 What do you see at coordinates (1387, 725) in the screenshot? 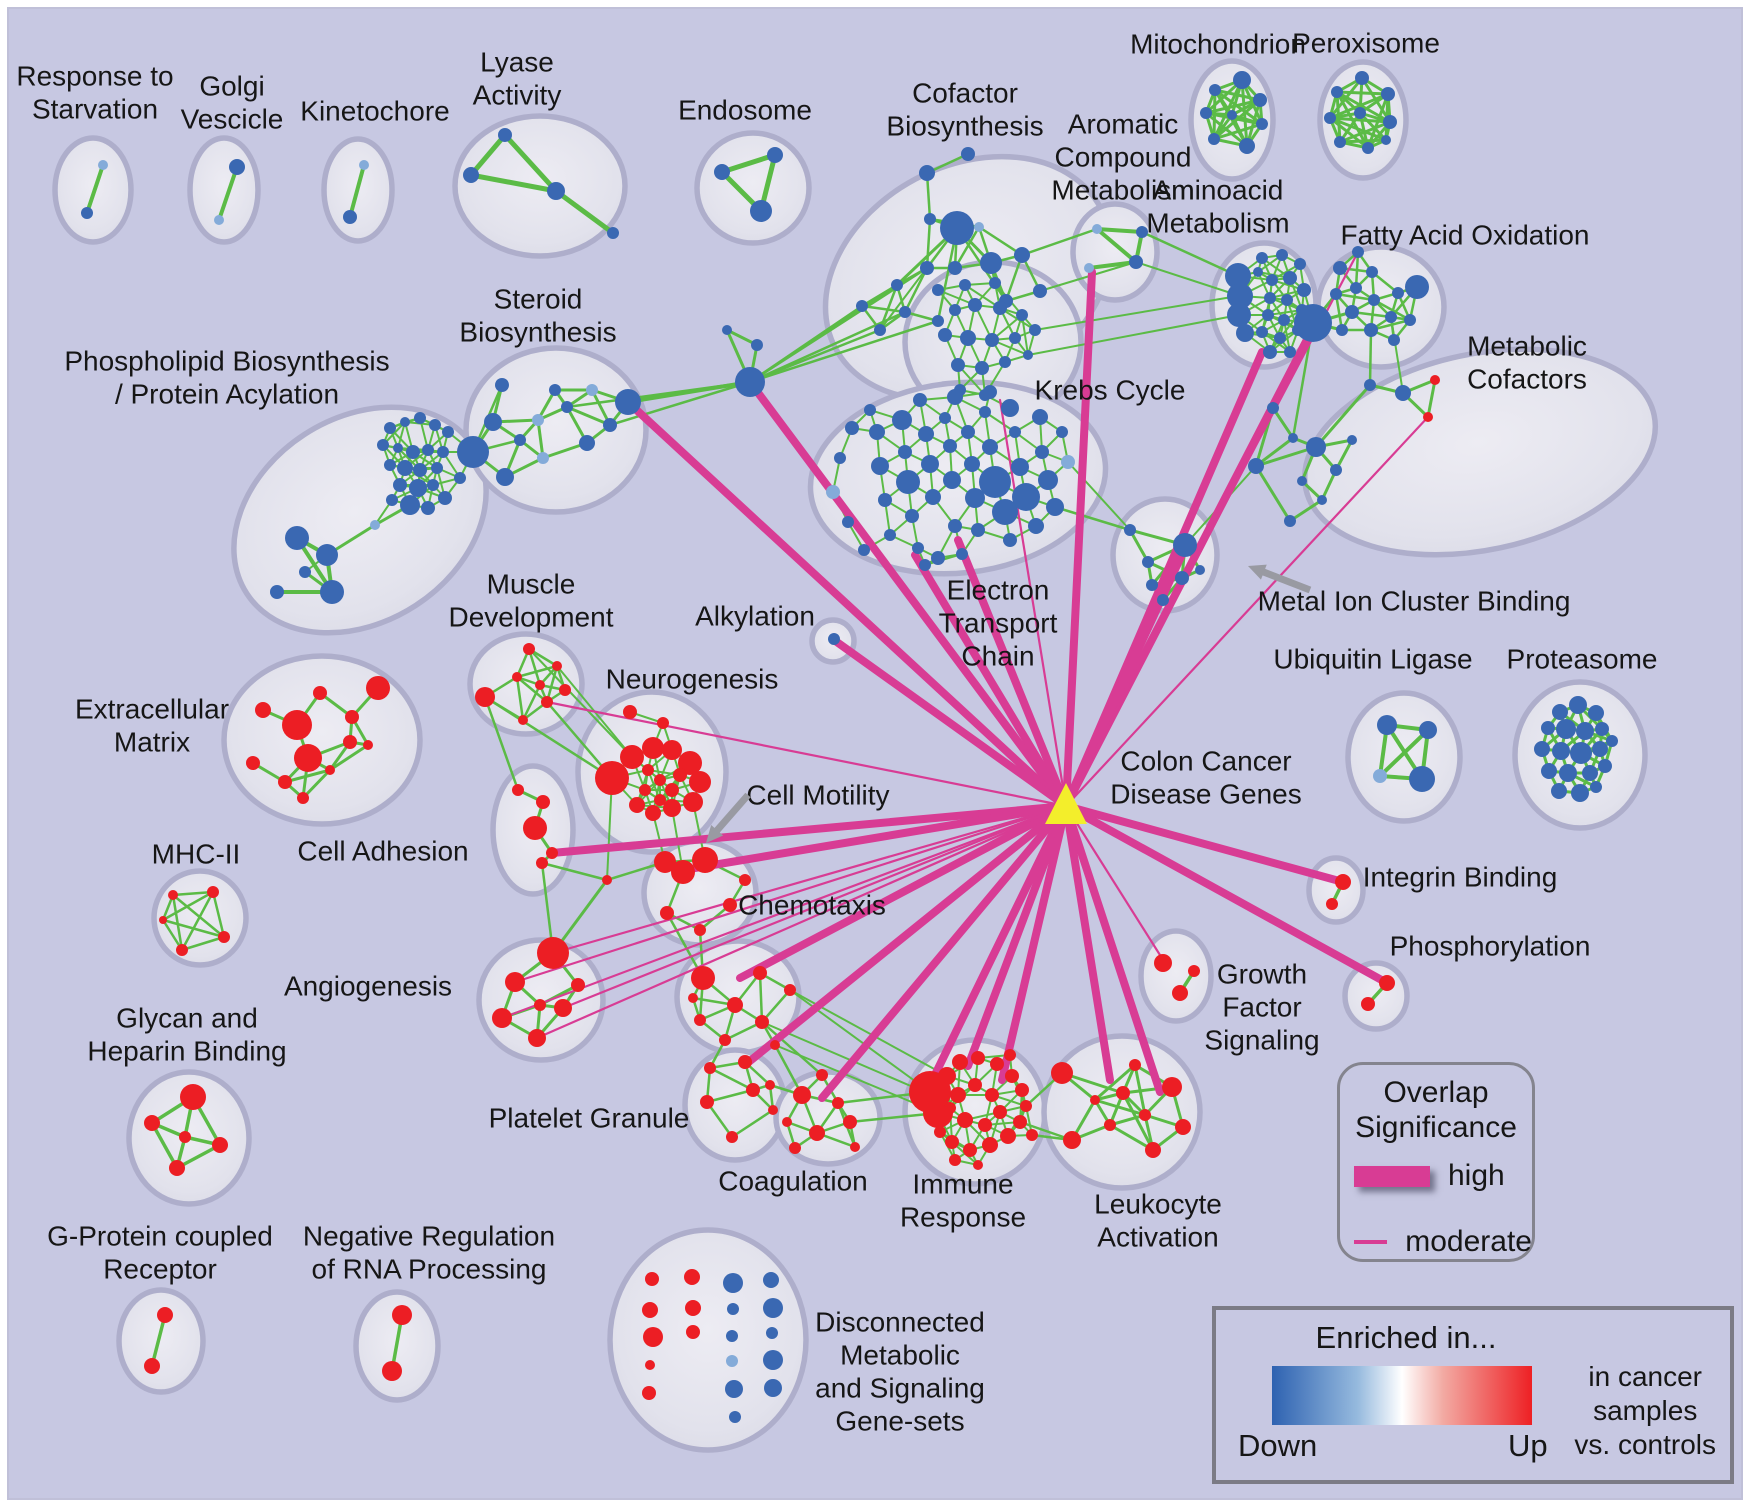
I see `gene-set-node-ubiquitin-ligase` at bounding box center [1387, 725].